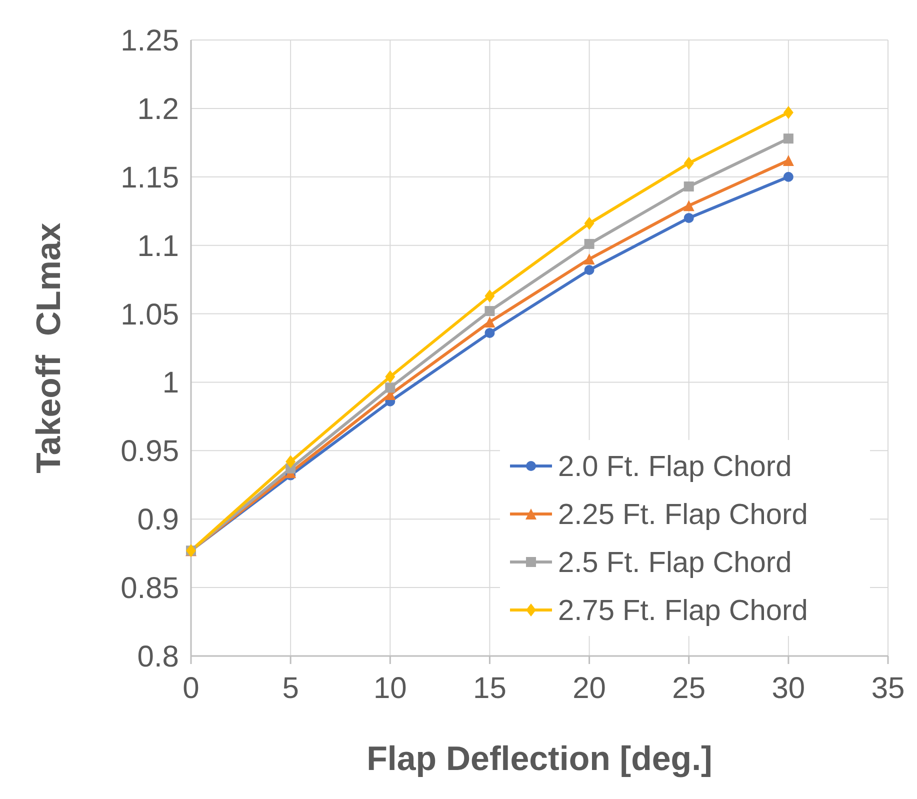 The width and height of the screenshot is (917, 799). I want to click on legend-label: 2.25 Ft. Flap Chord, so click(683, 515).